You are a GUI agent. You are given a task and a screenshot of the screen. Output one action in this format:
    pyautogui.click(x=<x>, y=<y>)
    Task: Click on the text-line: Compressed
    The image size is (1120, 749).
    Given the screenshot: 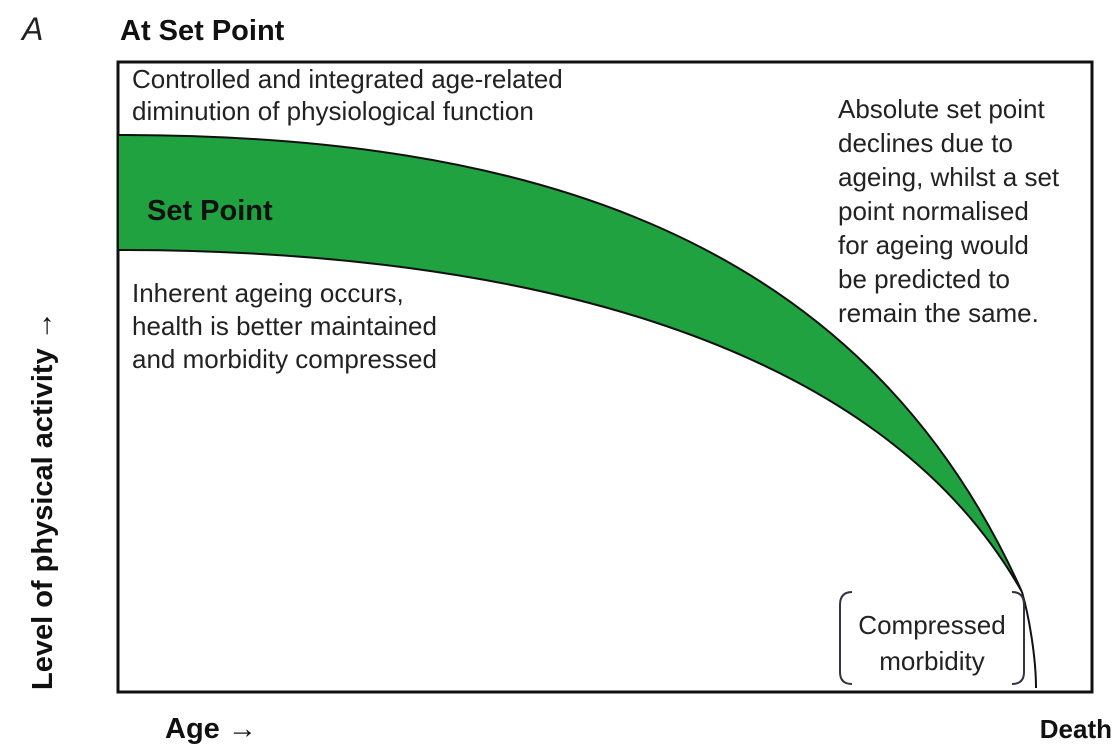 What is the action you would take?
    pyautogui.click(x=931, y=625)
    